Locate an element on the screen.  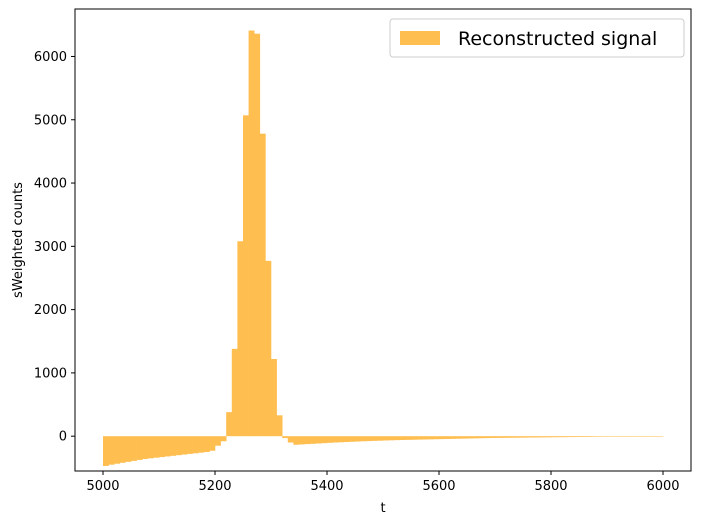
y-tick-label: 1000 is located at coordinates (50, 373).